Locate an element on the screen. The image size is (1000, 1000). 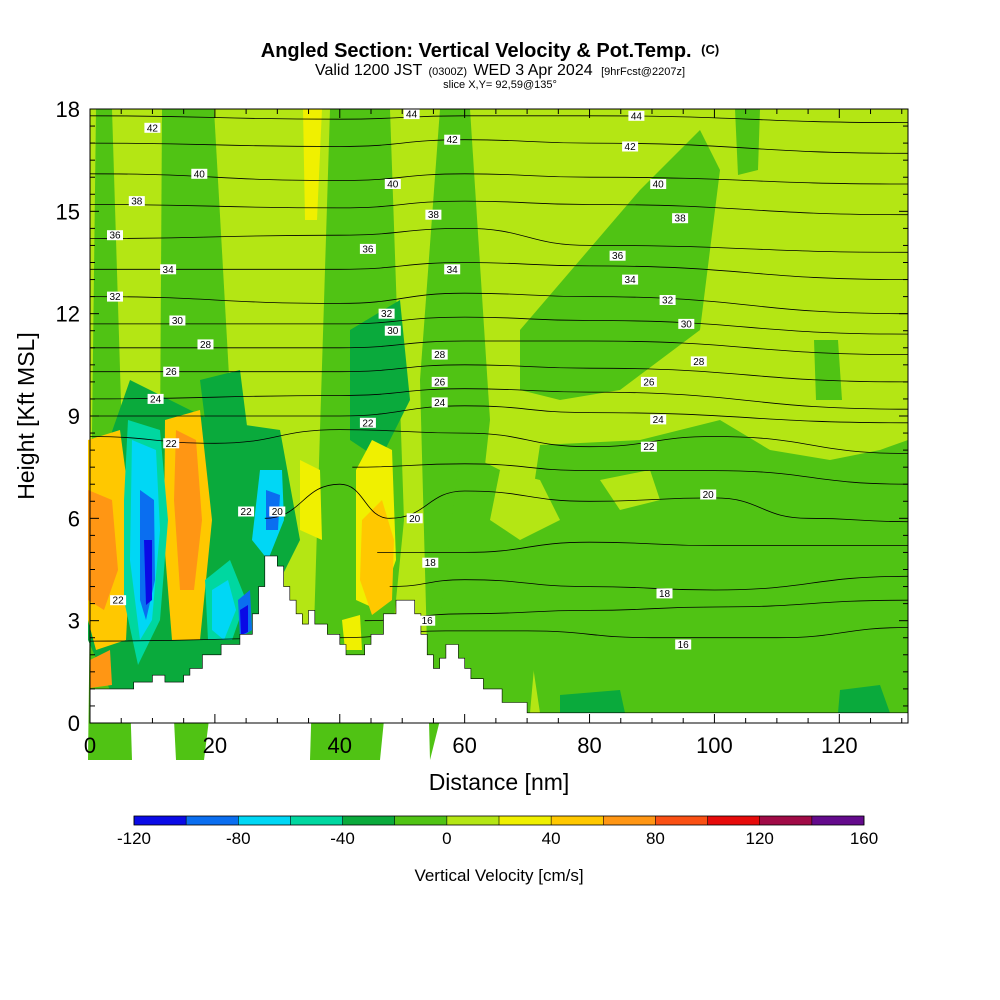
colorbar-label: Vertical Velocity [cm/s] is located at coordinates (498, 875).